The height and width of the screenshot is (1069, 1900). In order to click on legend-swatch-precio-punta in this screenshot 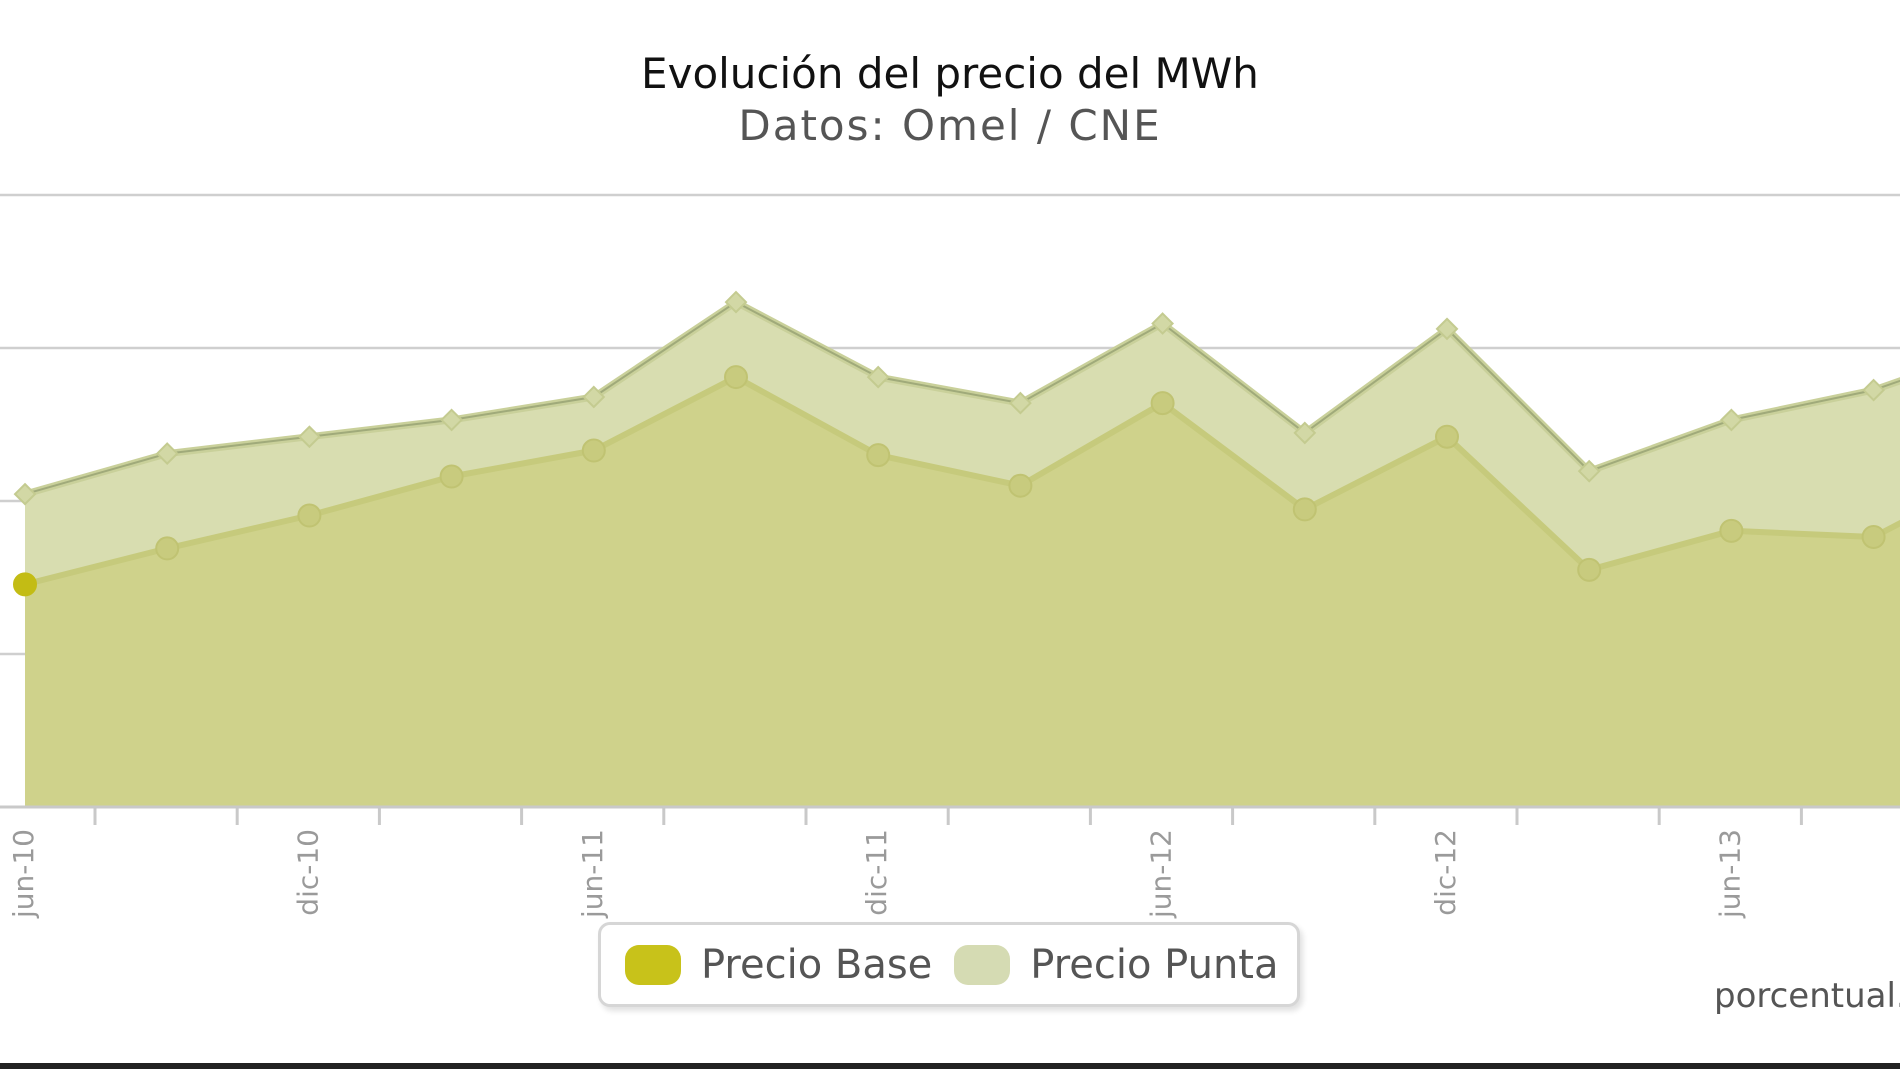, I will do `click(982, 964)`.